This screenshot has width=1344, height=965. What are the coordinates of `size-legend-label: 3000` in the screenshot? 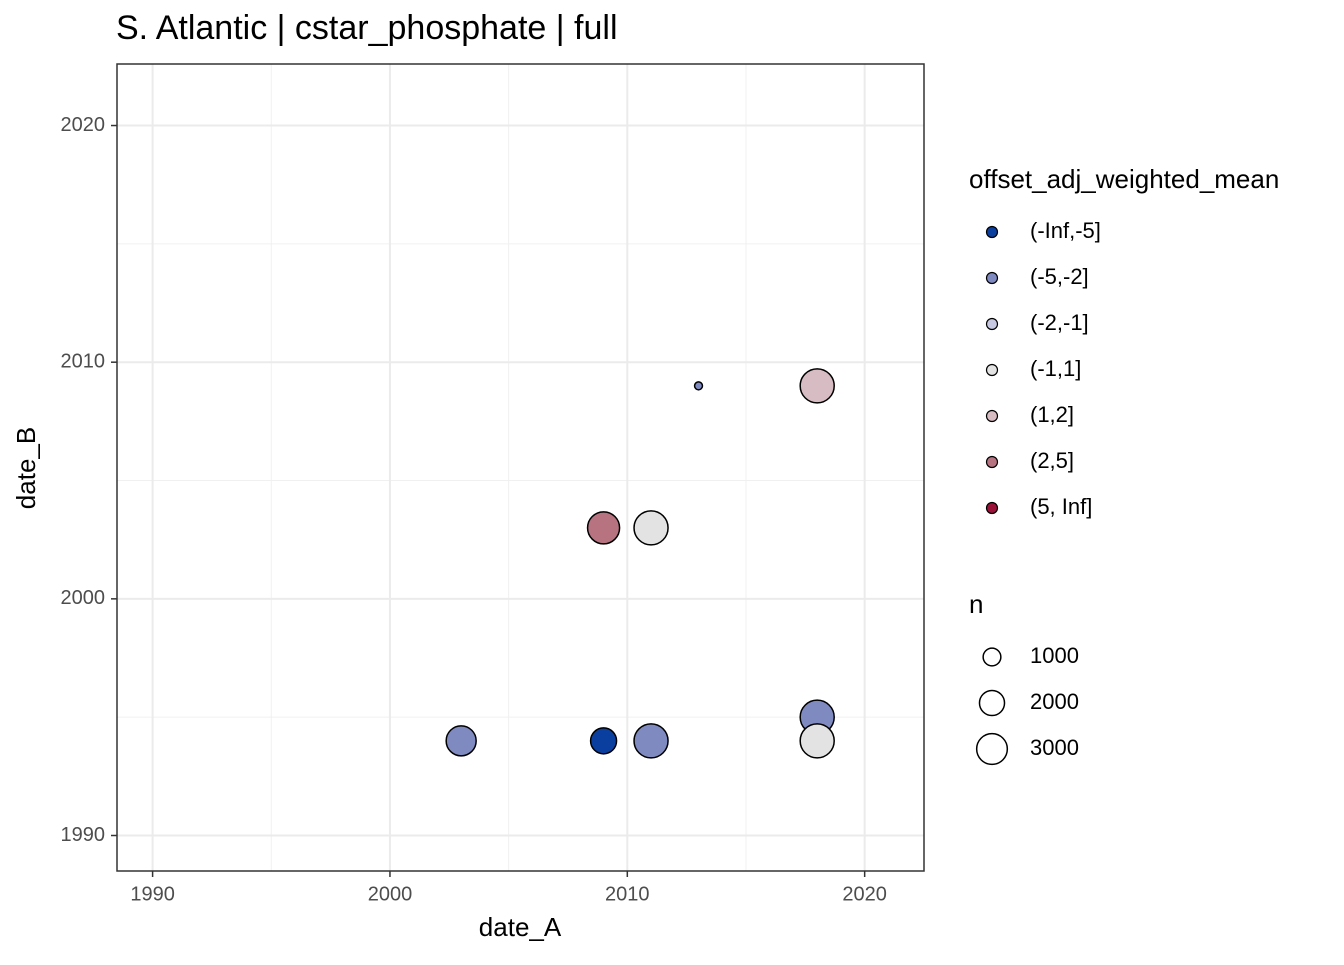 It's located at (1054, 747).